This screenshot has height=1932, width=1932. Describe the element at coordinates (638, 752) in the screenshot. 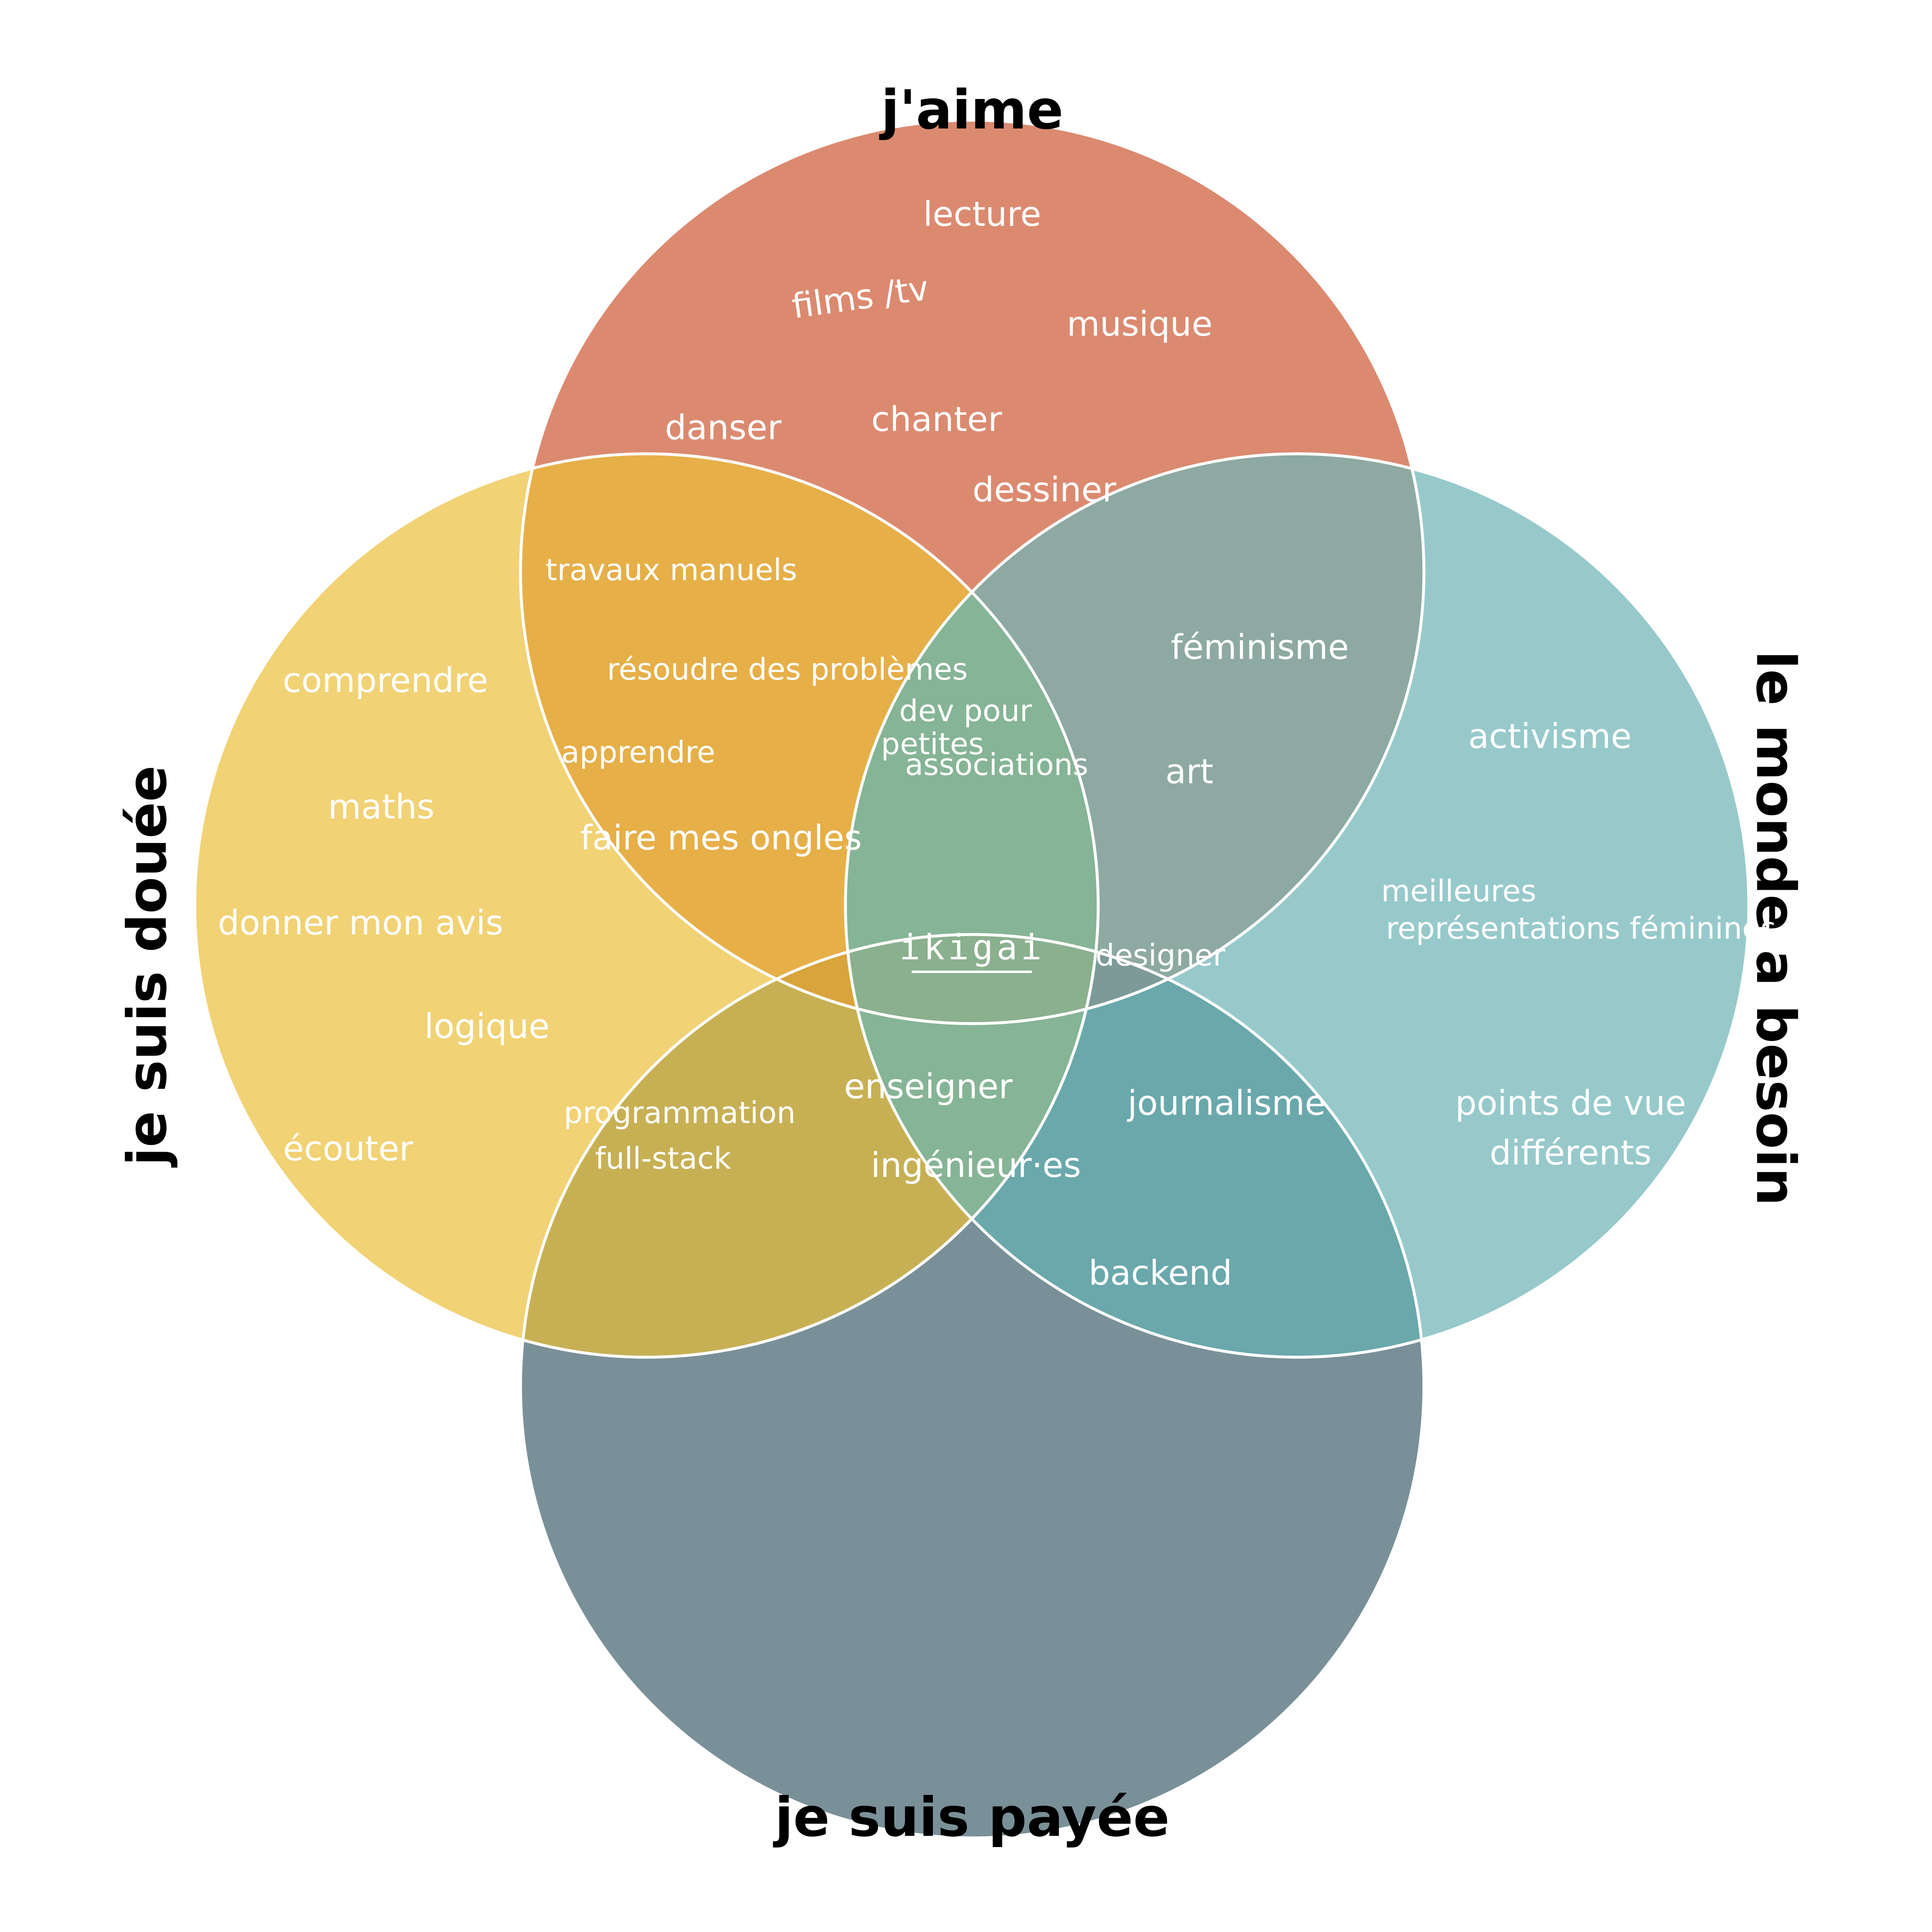

I see `item-apprendre: apprendre` at that location.